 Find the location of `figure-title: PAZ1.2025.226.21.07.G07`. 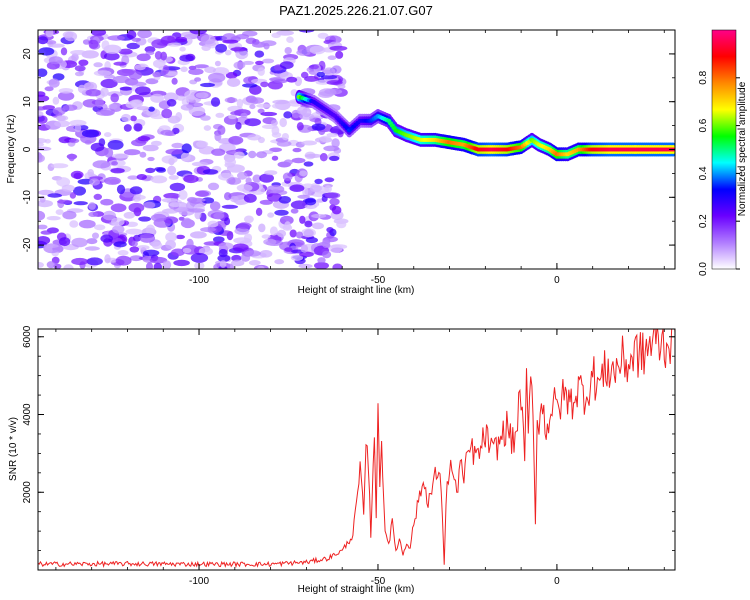

figure-title: PAZ1.2025.226.21.07.G07 is located at coordinates (356, 10).